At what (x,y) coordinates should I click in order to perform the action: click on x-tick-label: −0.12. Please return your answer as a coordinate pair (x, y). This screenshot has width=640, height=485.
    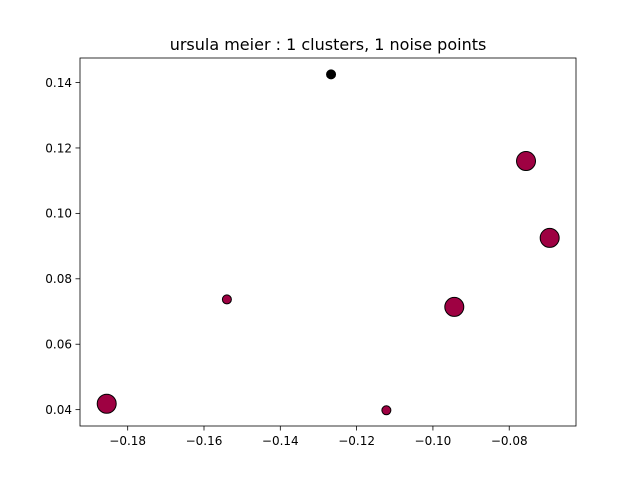
    Looking at the image, I should click on (356, 441).